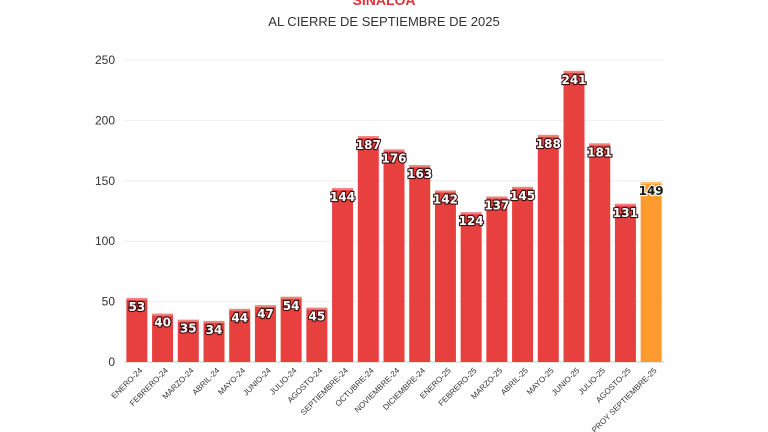  Describe the element at coordinates (105, 120) in the screenshot. I see `y-tick-label: 200` at that location.